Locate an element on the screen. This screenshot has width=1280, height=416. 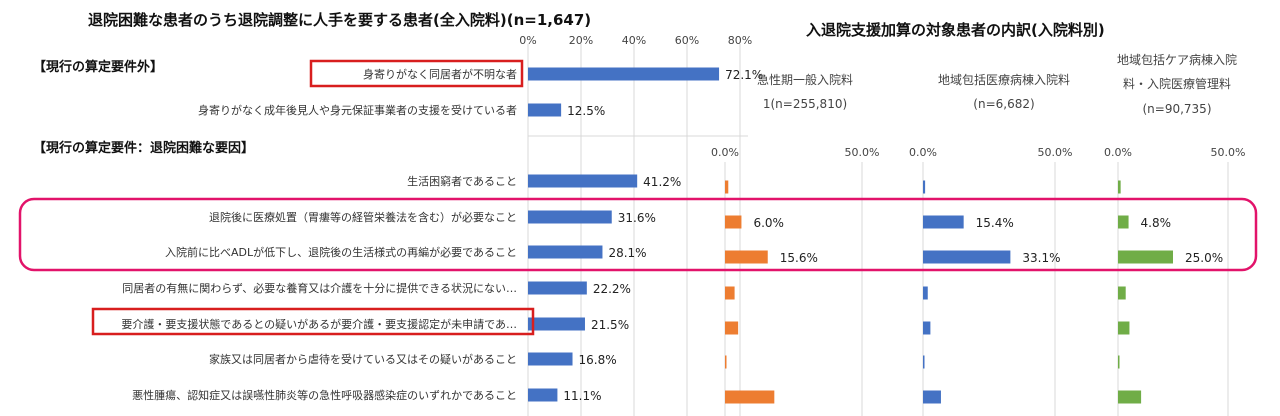
panel-community-hospital: 地域包括医療病棟入院料 (n=6,682) 0.0% 50.0% 15.4% 33.1% is located at coordinates (990, 238).